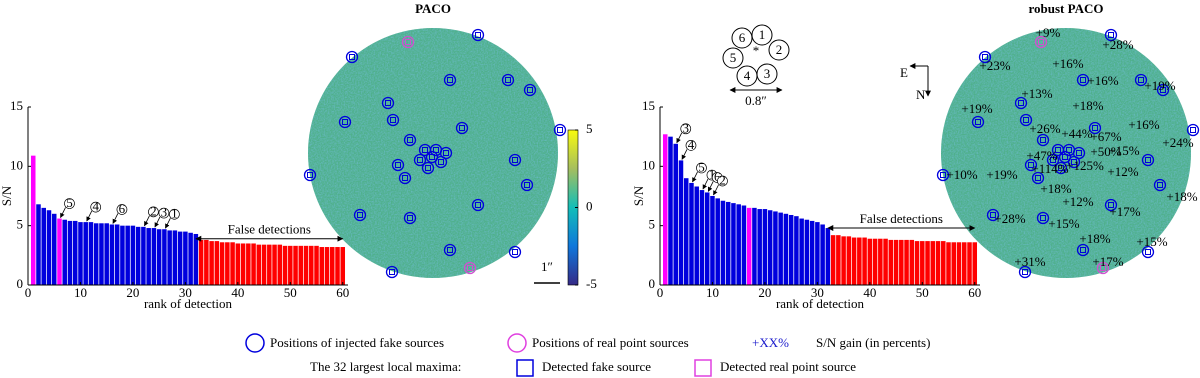 This screenshot has height=378, width=1200. What do you see at coordinates (1076, 133) in the screenshot?
I see `gain-label: +44%` at bounding box center [1076, 133].